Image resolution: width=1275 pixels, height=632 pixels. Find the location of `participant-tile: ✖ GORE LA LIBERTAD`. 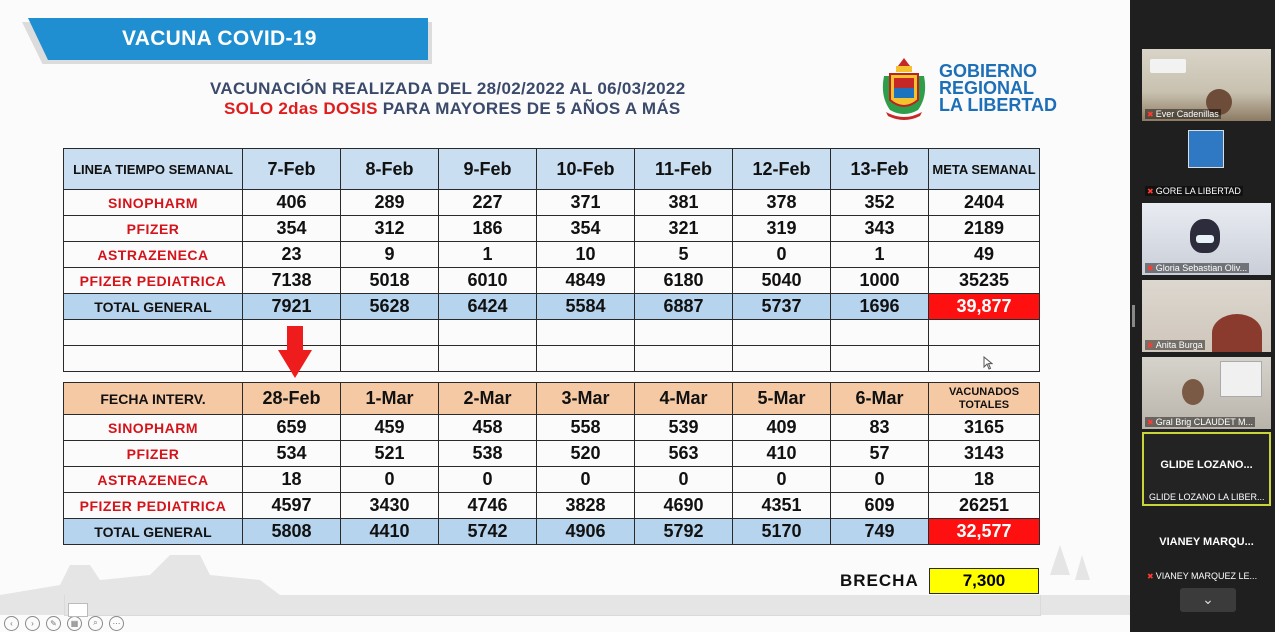

participant-tile: ✖ GORE LA LIBERTAD is located at coordinates (1206, 162).